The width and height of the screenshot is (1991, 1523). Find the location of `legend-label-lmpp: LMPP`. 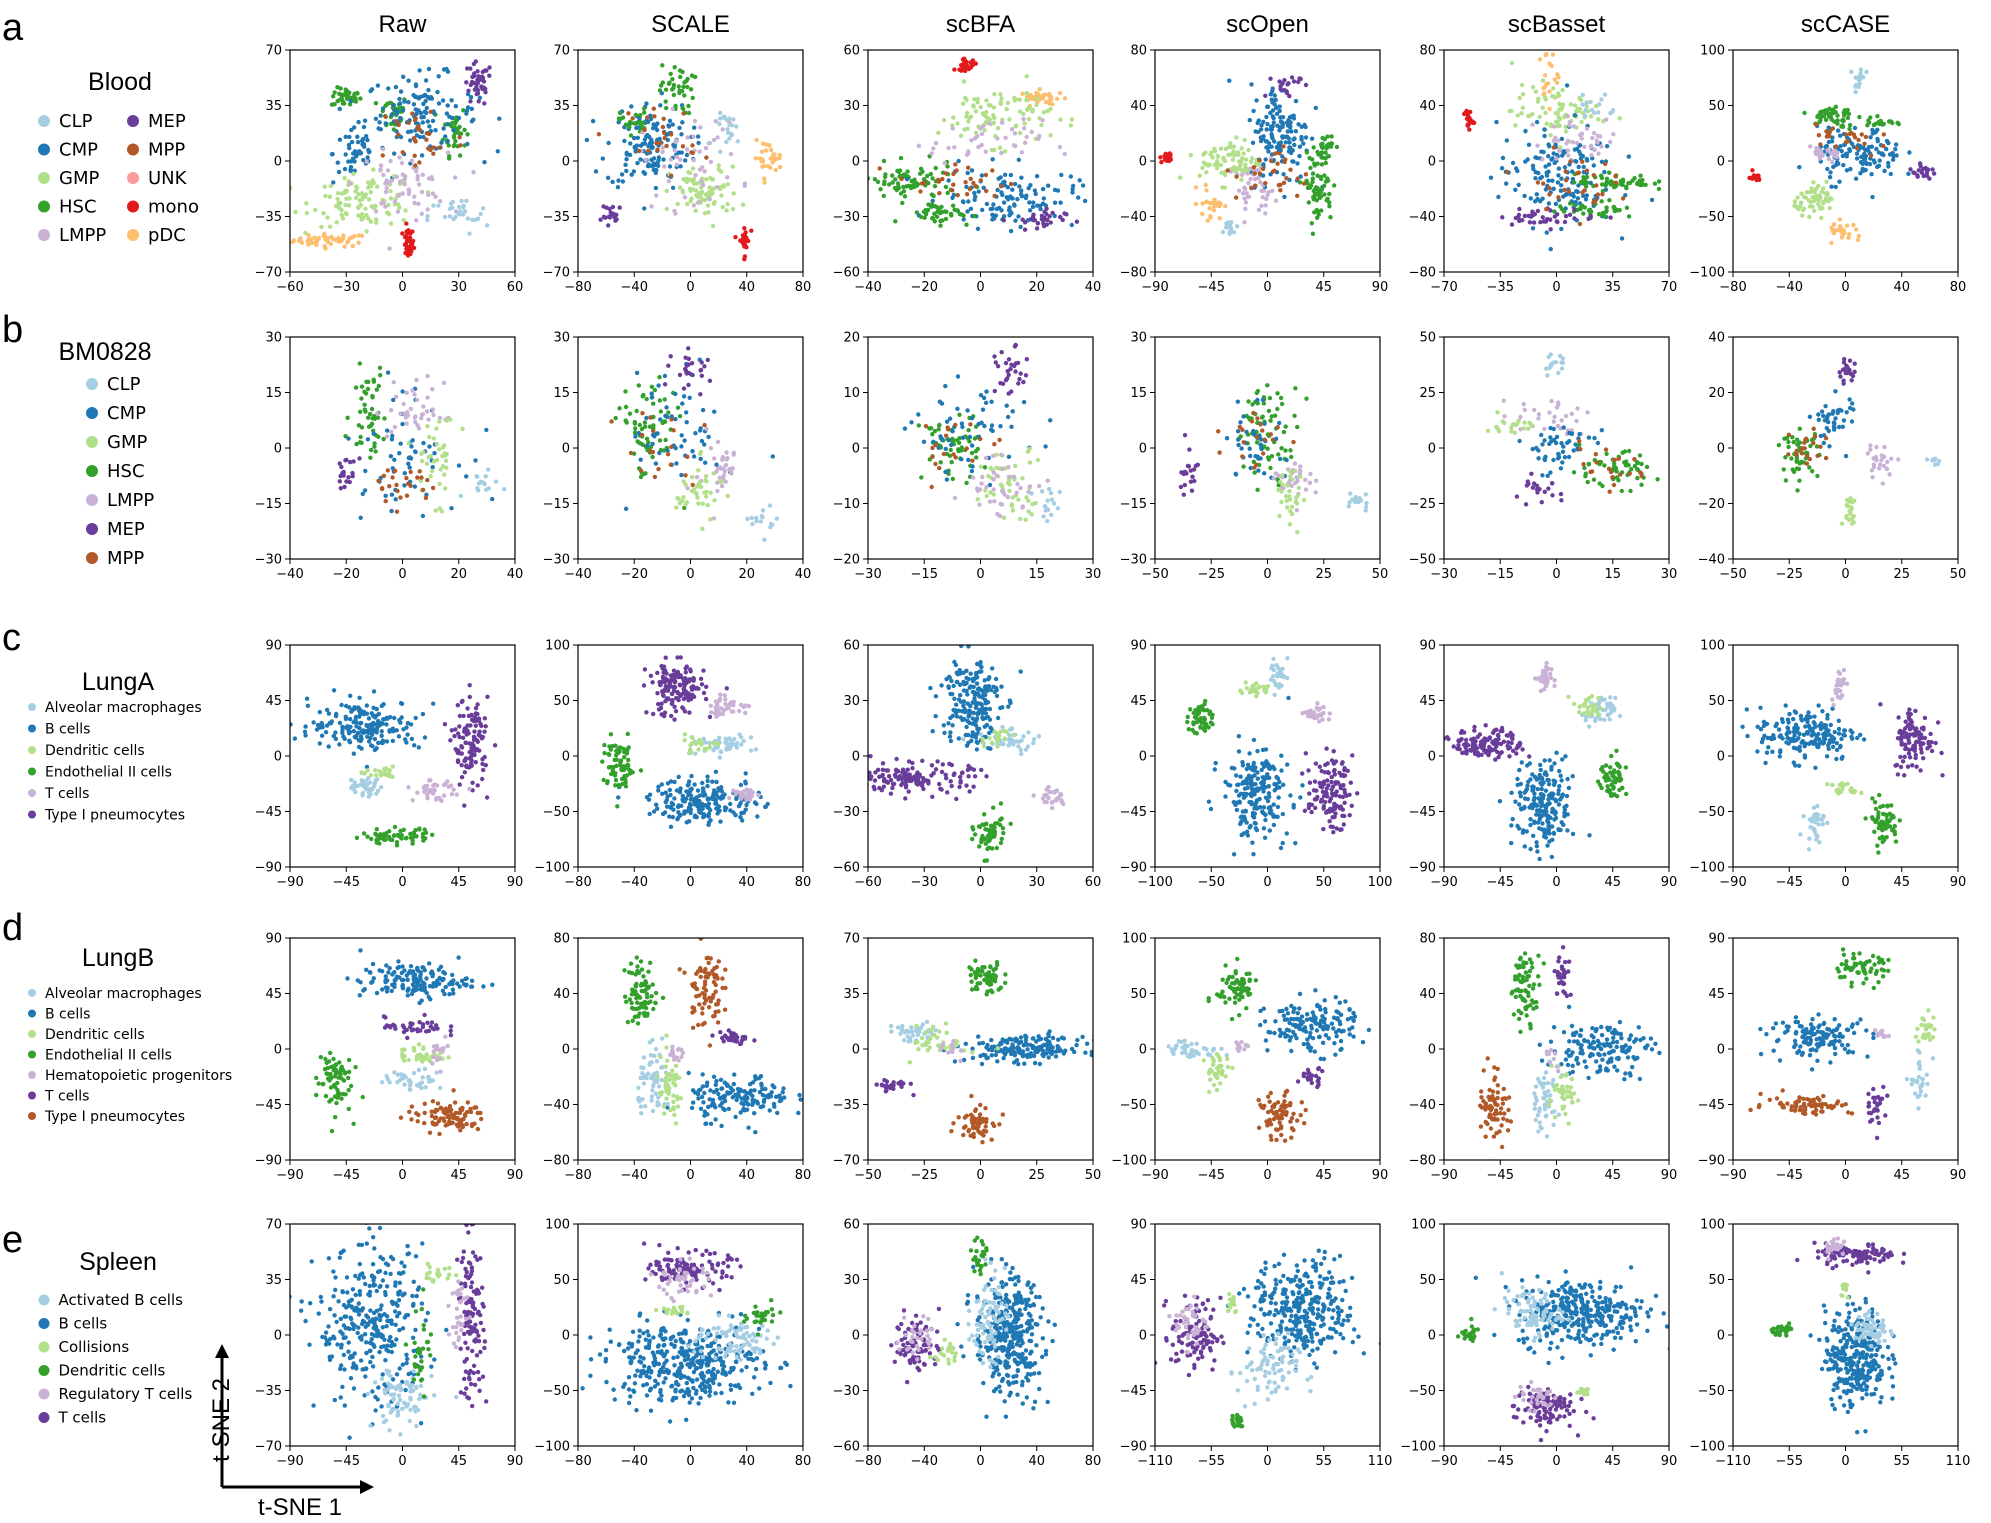

legend-label-lmpp: LMPP is located at coordinates (82, 235).